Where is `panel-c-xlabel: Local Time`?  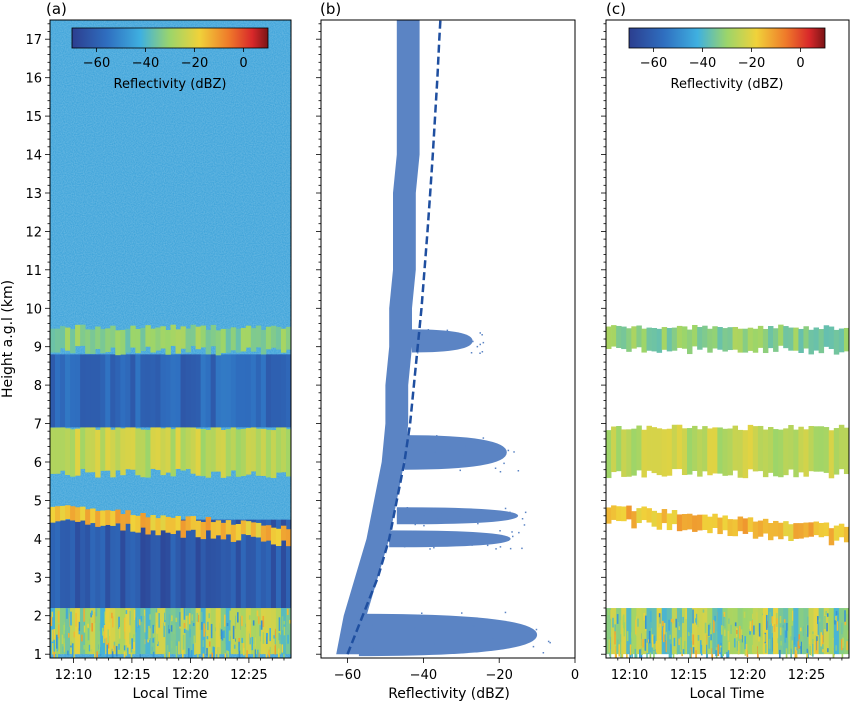 panel-c-xlabel: Local Time is located at coordinates (727, 693).